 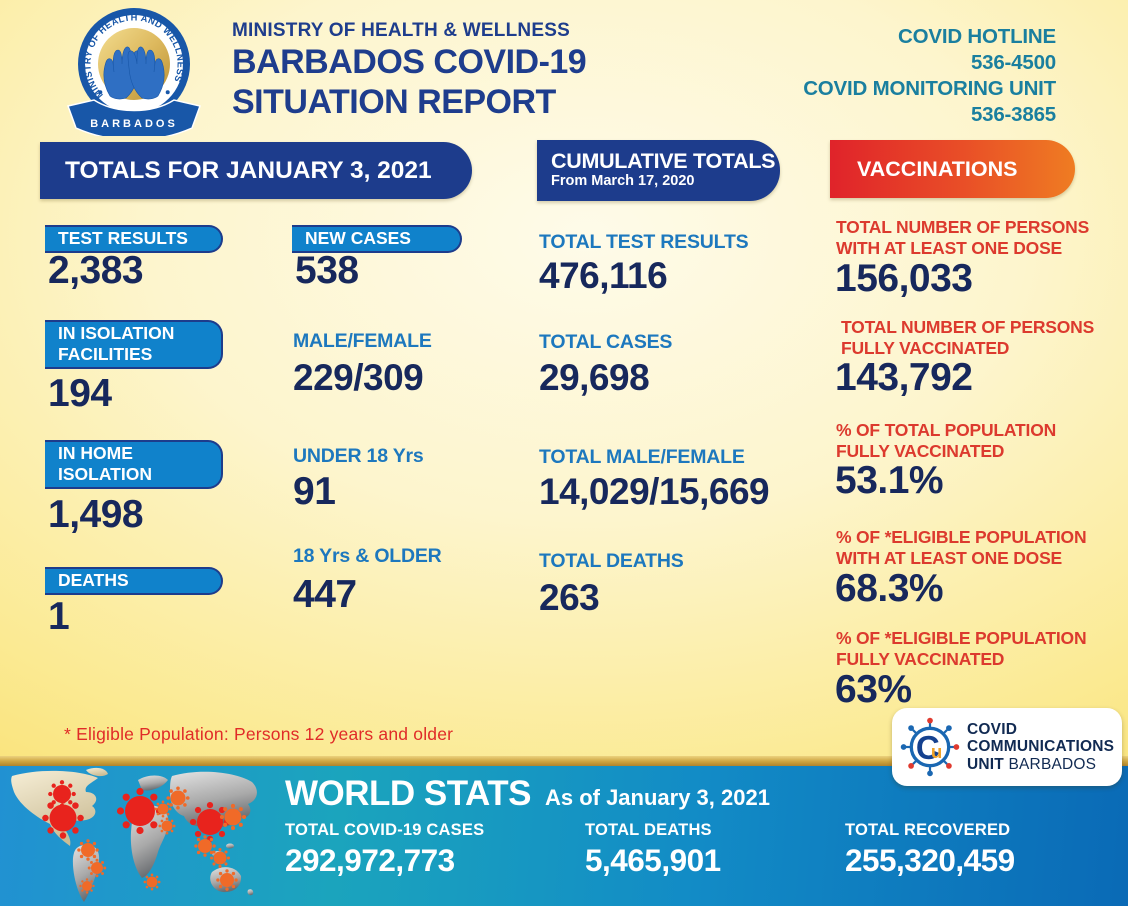 What do you see at coordinates (930, 860) in the screenshot?
I see `world-recovered-value: 255,320,459` at bounding box center [930, 860].